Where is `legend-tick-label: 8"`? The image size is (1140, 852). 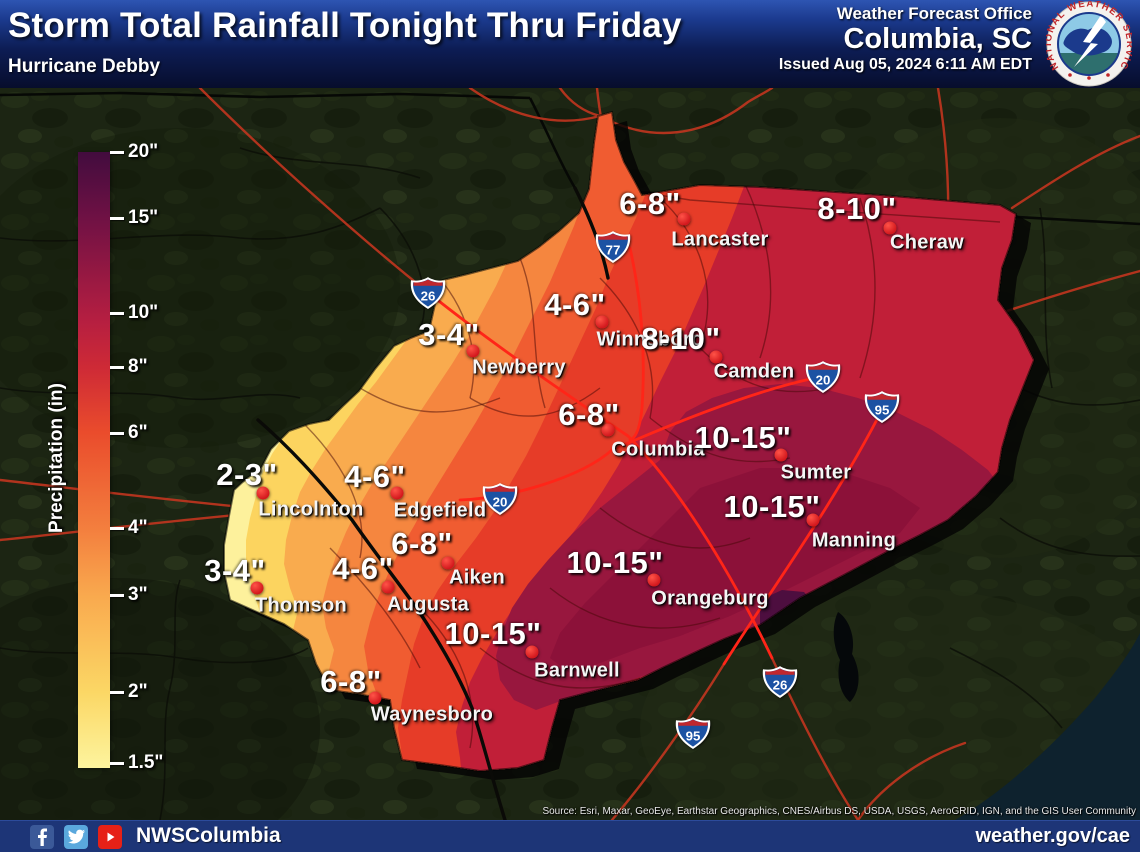 legend-tick-label: 8" is located at coordinates (138, 366).